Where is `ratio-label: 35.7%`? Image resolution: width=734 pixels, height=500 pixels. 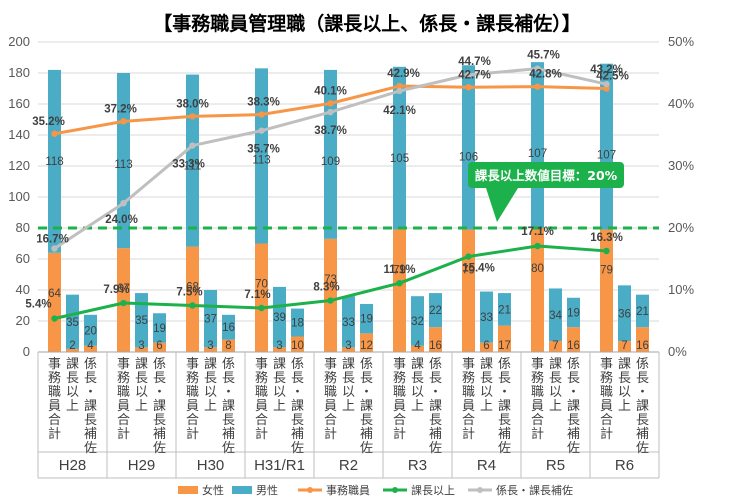 ratio-label: 35.7% is located at coordinates (263, 150).